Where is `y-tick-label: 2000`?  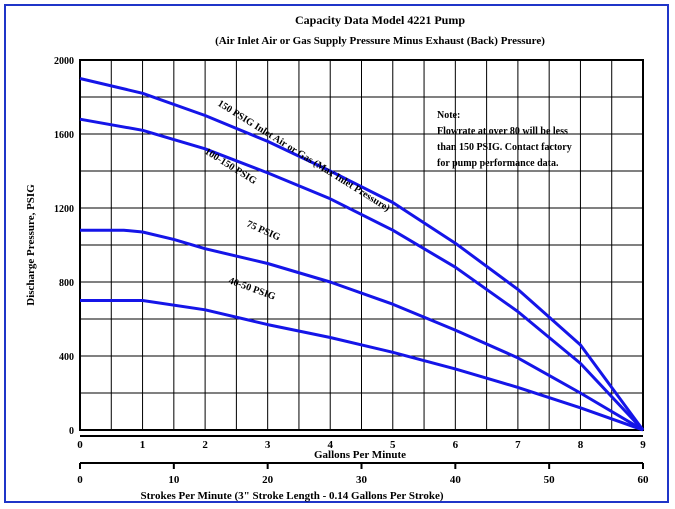
y-tick-label: 2000 is located at coordinates (64, 61).